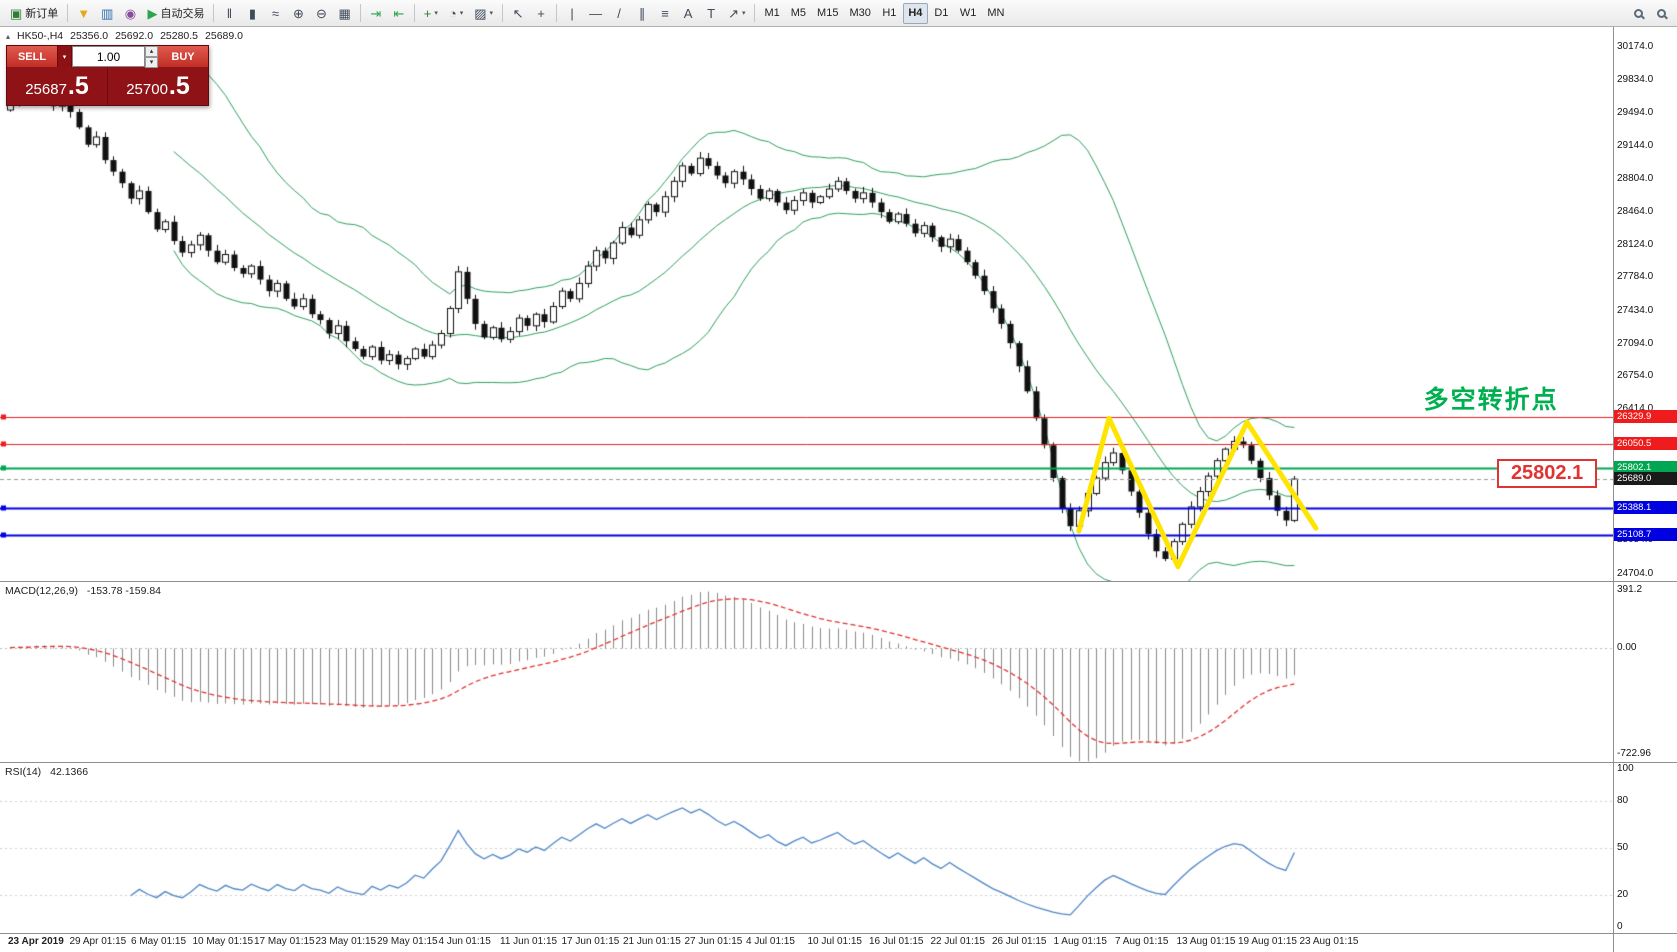 This screenshot has width=1677, height=952. Describe the element at coordinates (1623, 847) in the screenshot. I see `rsi-axis-tick: 50` at that location.